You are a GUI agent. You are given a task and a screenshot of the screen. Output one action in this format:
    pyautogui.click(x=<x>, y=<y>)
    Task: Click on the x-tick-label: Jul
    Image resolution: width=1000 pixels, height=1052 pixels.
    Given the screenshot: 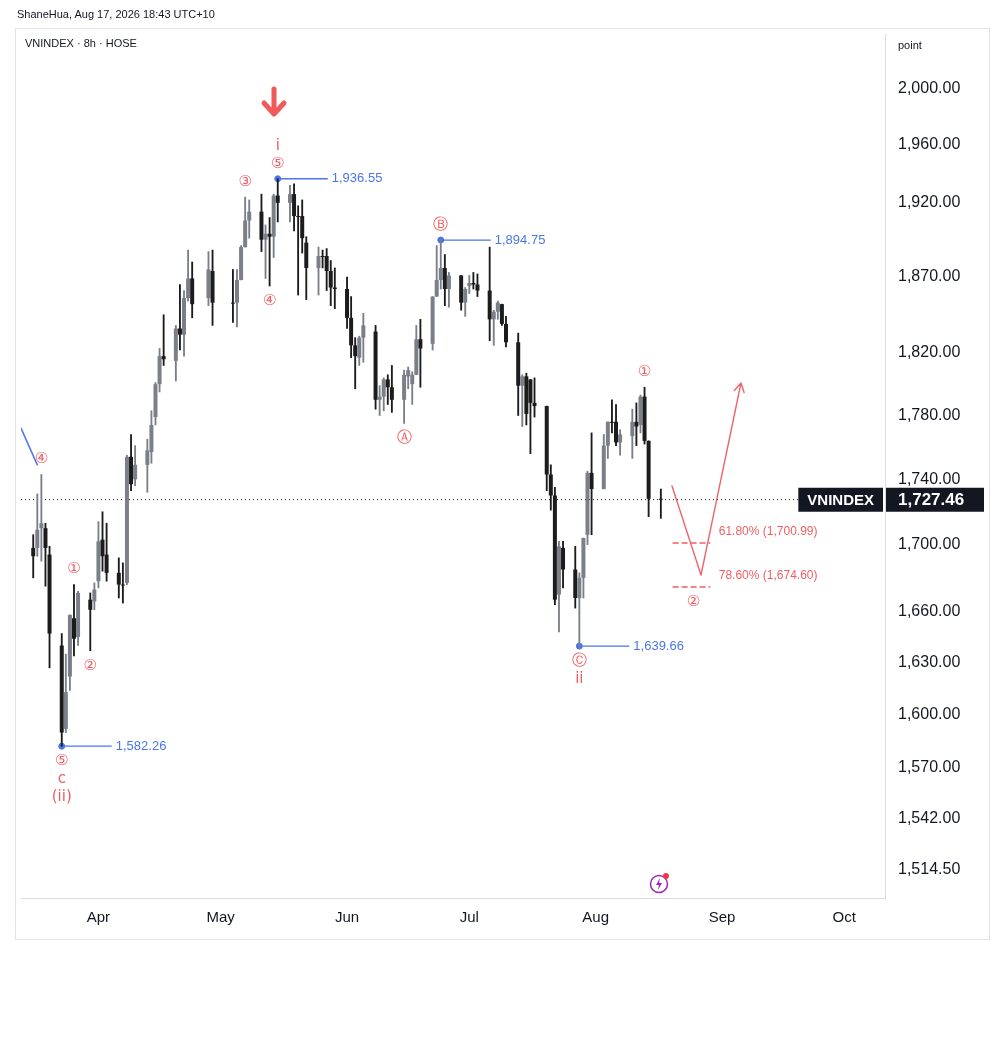 What is the action you would take?
    pyautogui.click(x=469, y=917)
    